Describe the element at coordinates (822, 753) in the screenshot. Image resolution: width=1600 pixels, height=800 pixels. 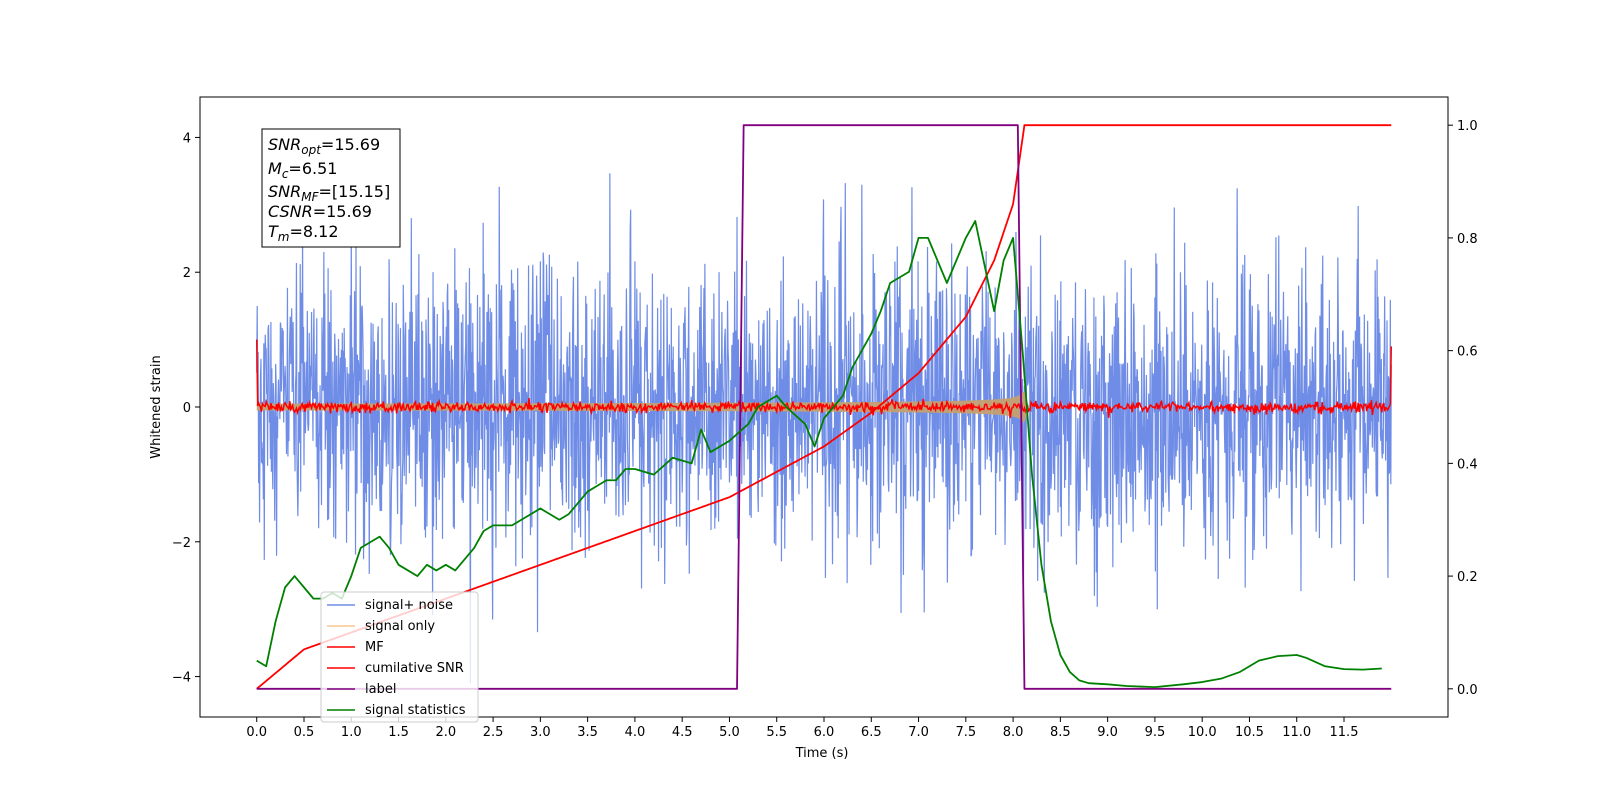
I see `x-axis-label: Time (s)` at that location.